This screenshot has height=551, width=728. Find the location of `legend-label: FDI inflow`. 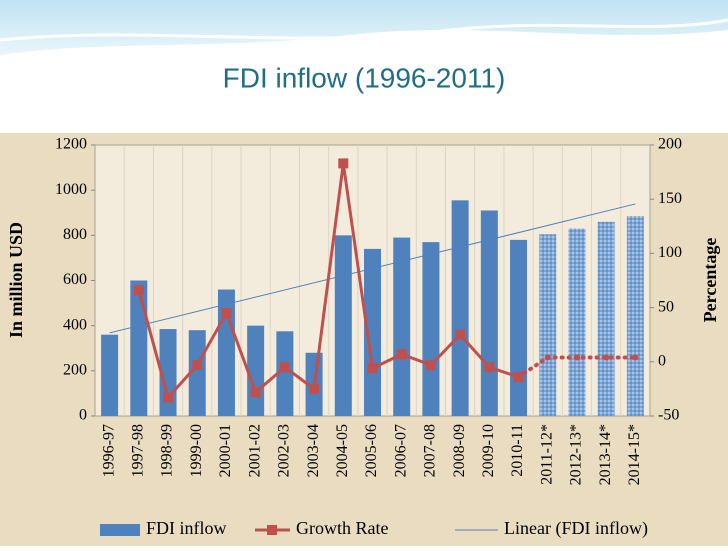

legend-label: FDI inflow is located at coordinates (186, 528).